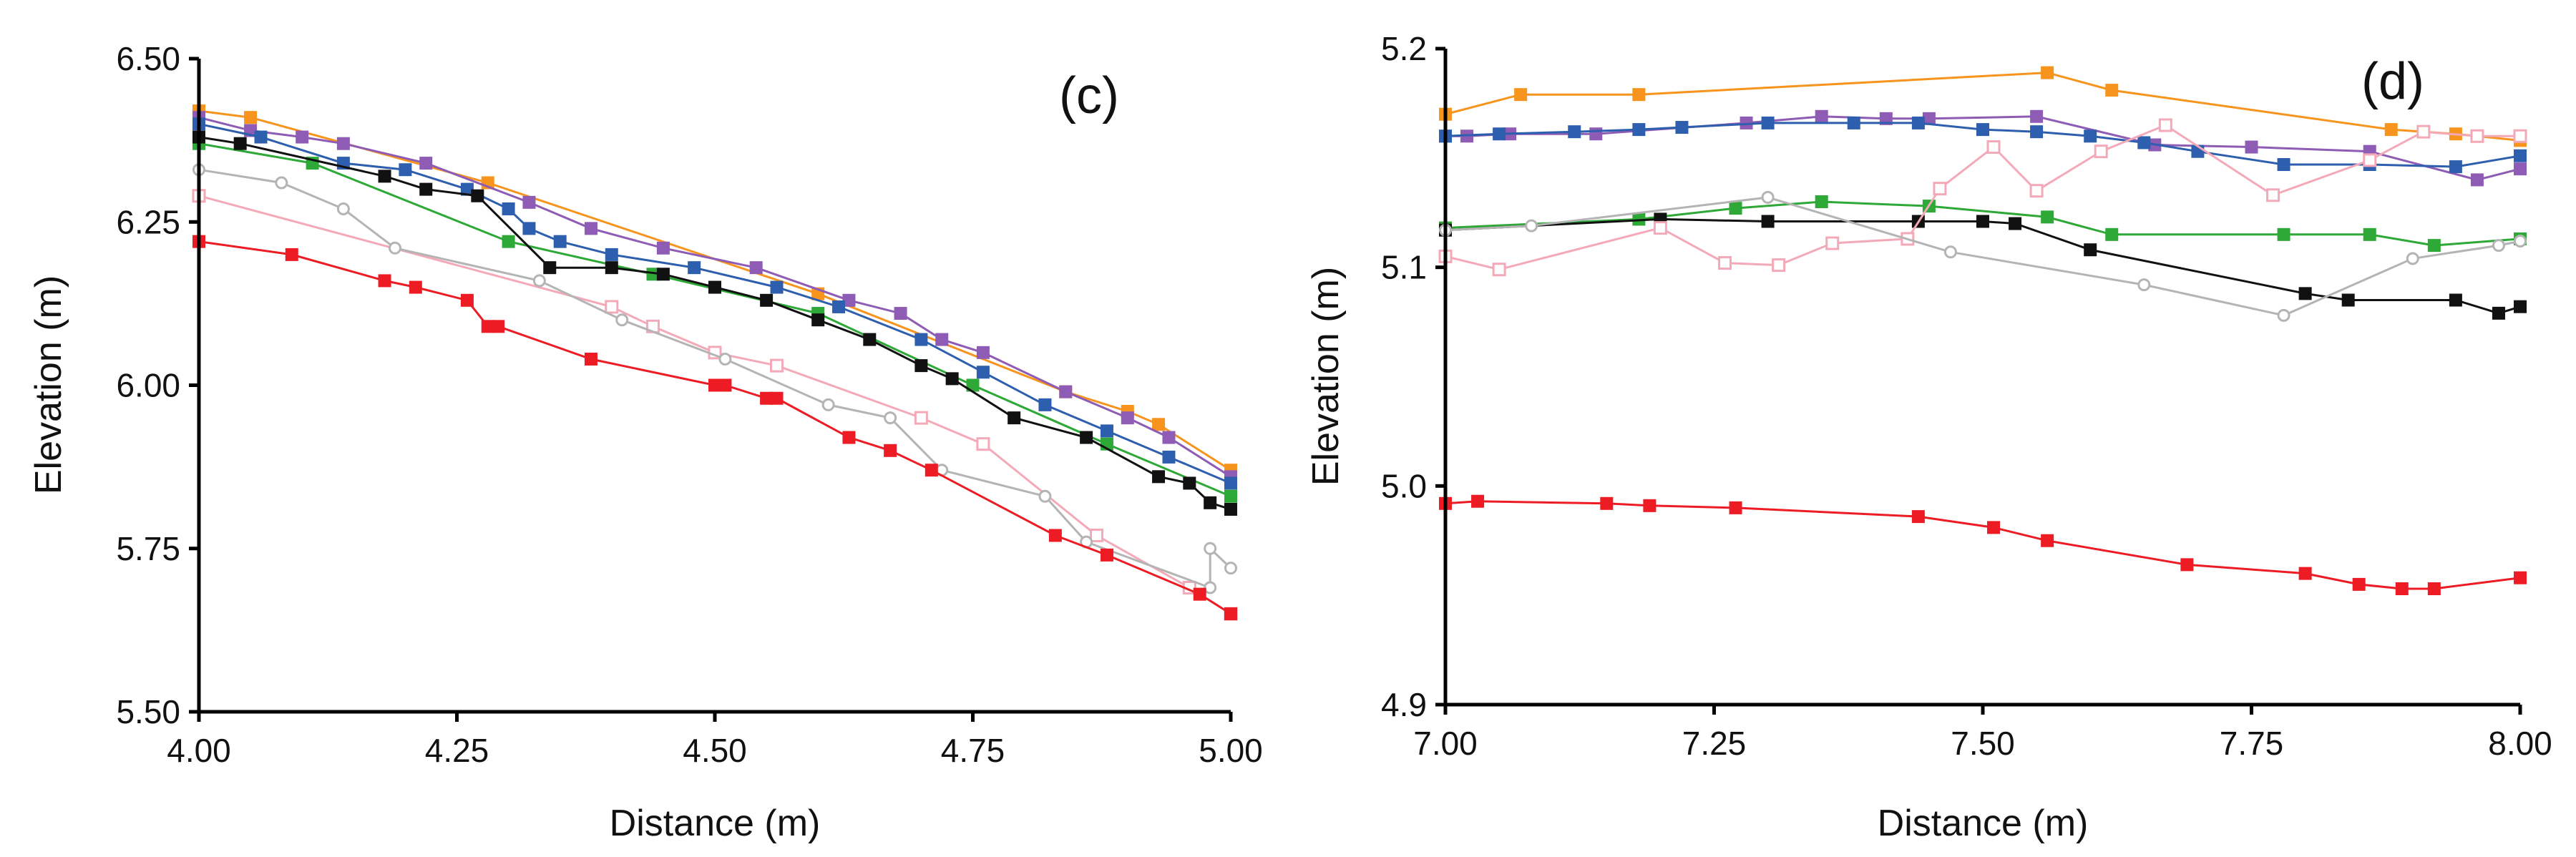 Image resolution: width=2576 pixels, height=857 pixels. Describe the element at coordinates (1521, 95) in the screenshot. I see `data-point-orange-d` at that location.